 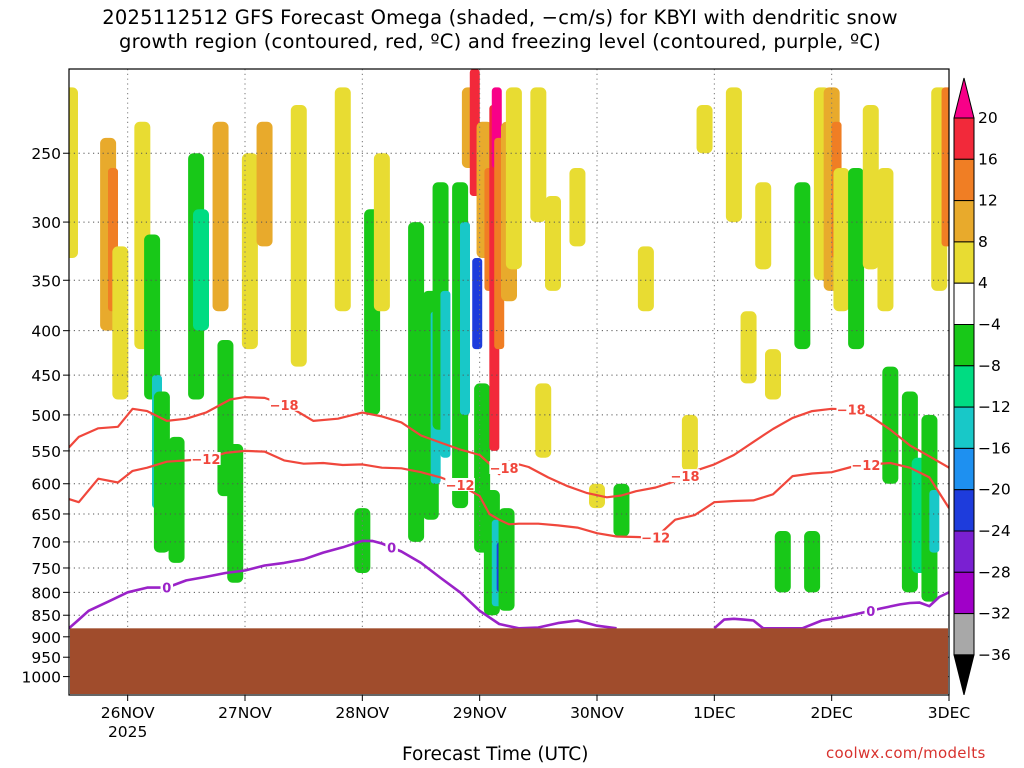 I want to click on y-tick-label-950: 950, so click(x=46, y=658).